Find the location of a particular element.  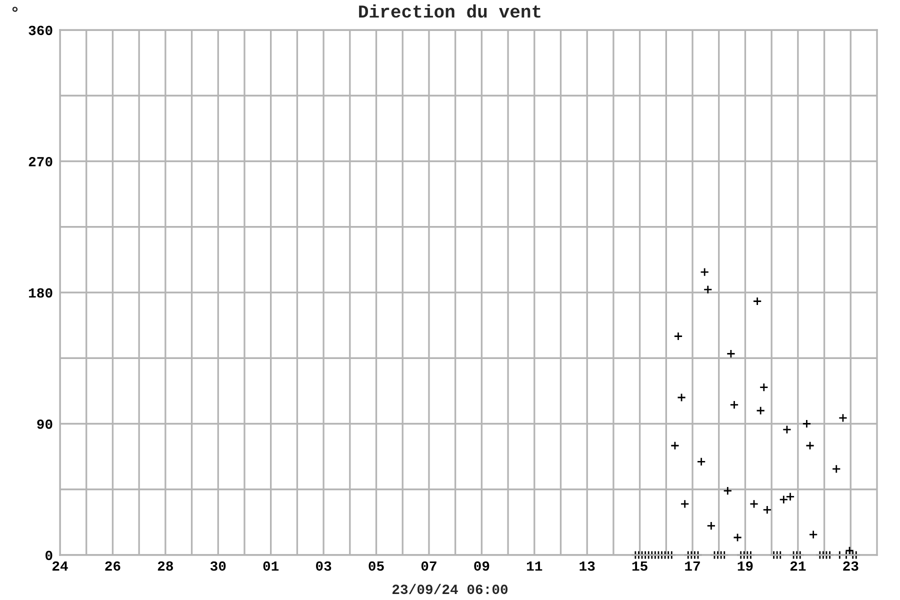

x-tick-label: 03 is located at coordinates (324, 566).